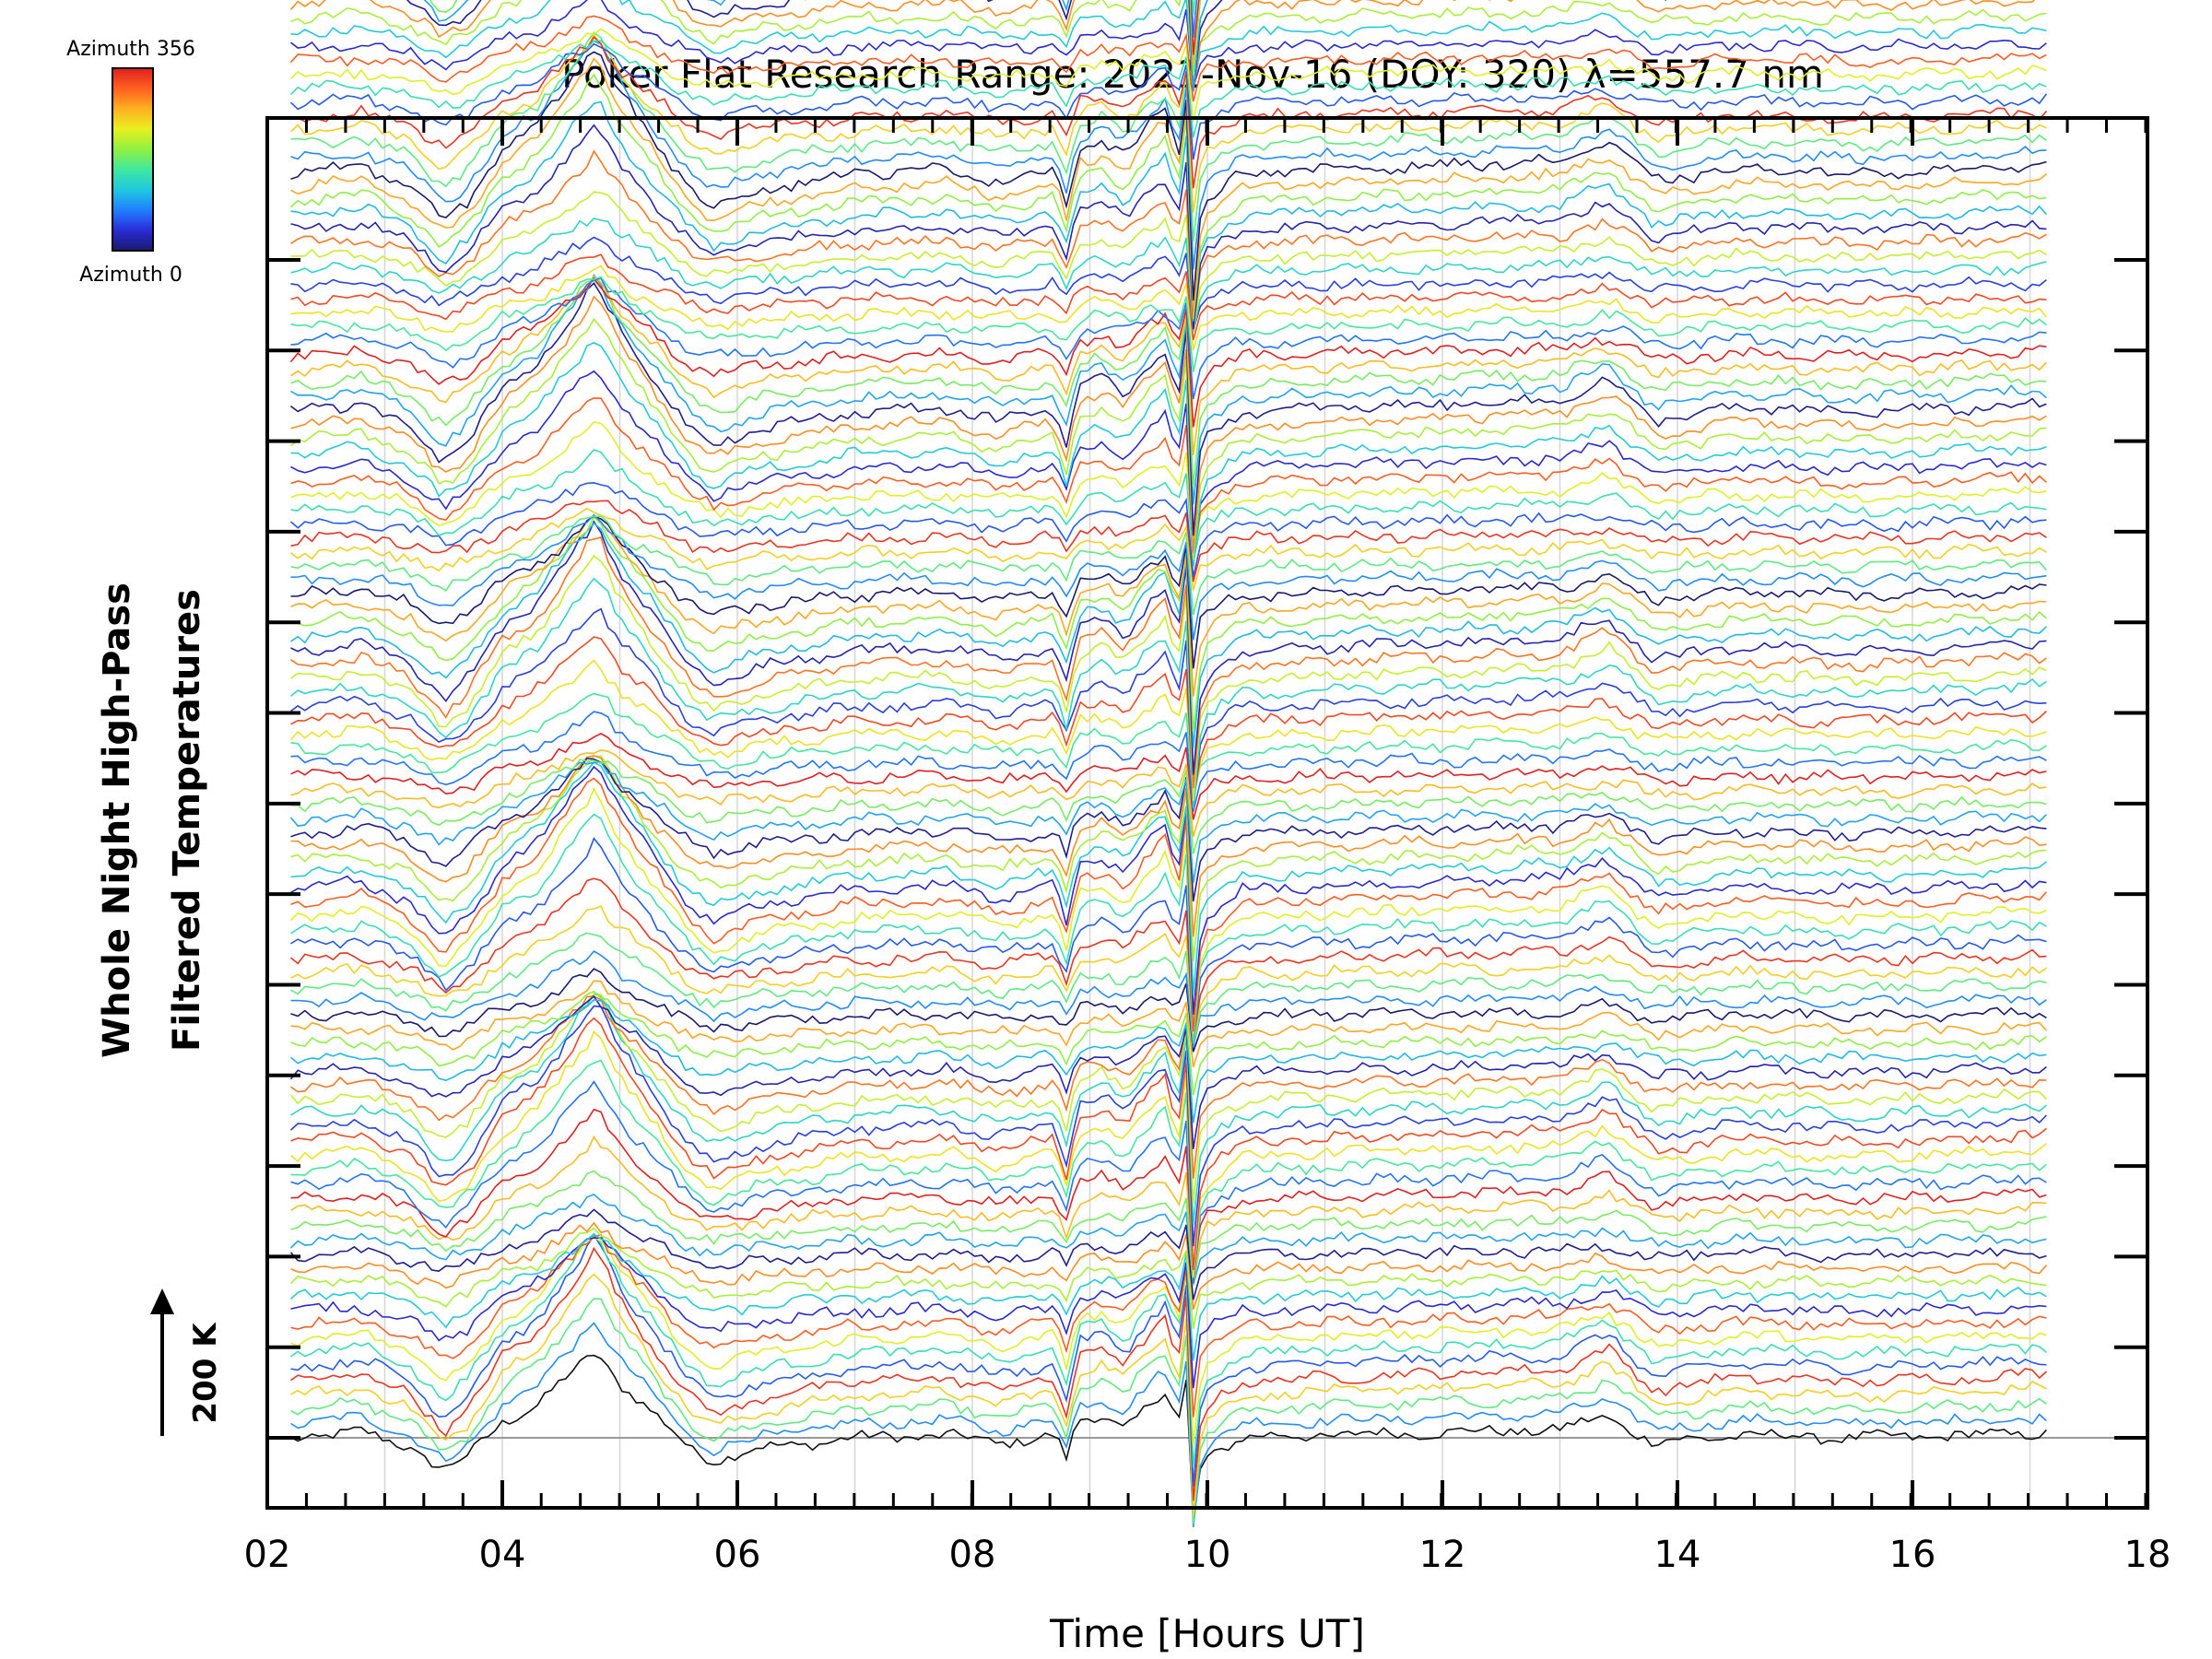 The width and height of the screenshot is (2212, 1659). I want to click on x-tick-label: 04, so click(502, 1555).